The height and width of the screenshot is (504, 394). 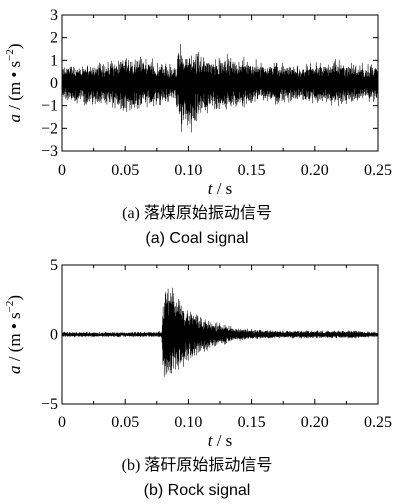 I want to click on chart-a-ylabel-close: ), so click(x=14, y=46).